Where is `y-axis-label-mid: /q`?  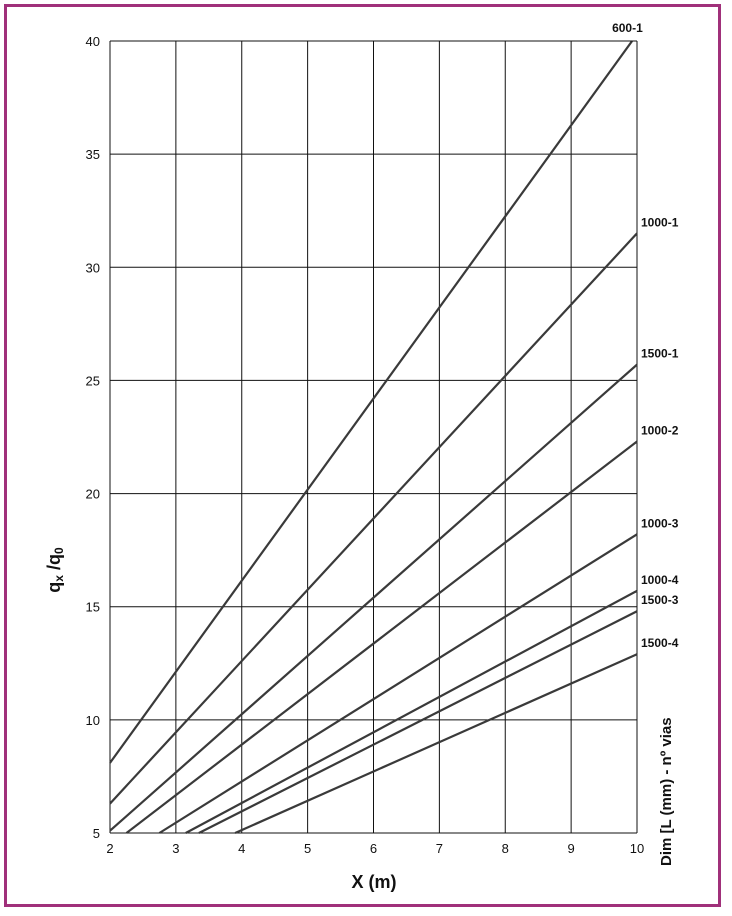
y-axis-label-mid: /q is located at coordinates (54, 564).